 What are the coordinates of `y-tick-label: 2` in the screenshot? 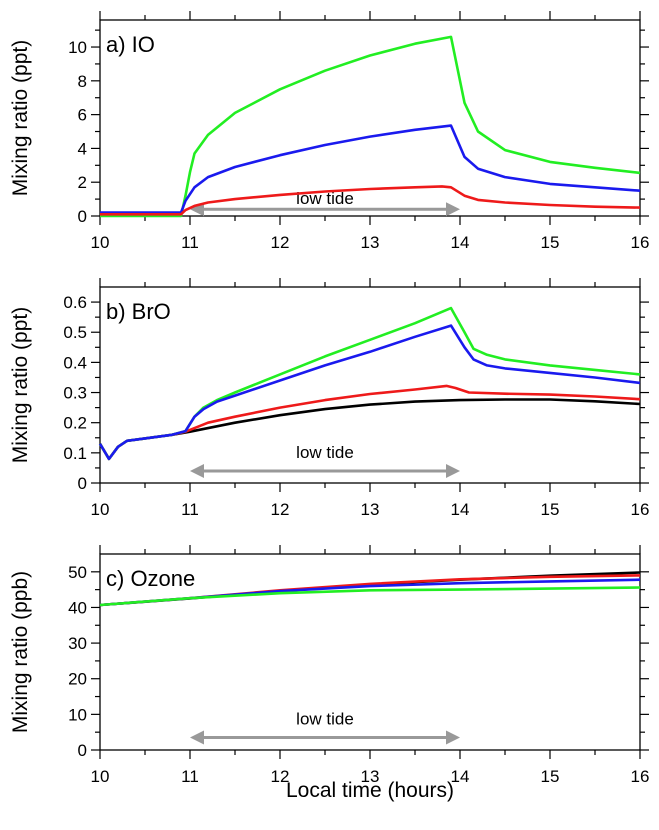 It's located at (82, 182).